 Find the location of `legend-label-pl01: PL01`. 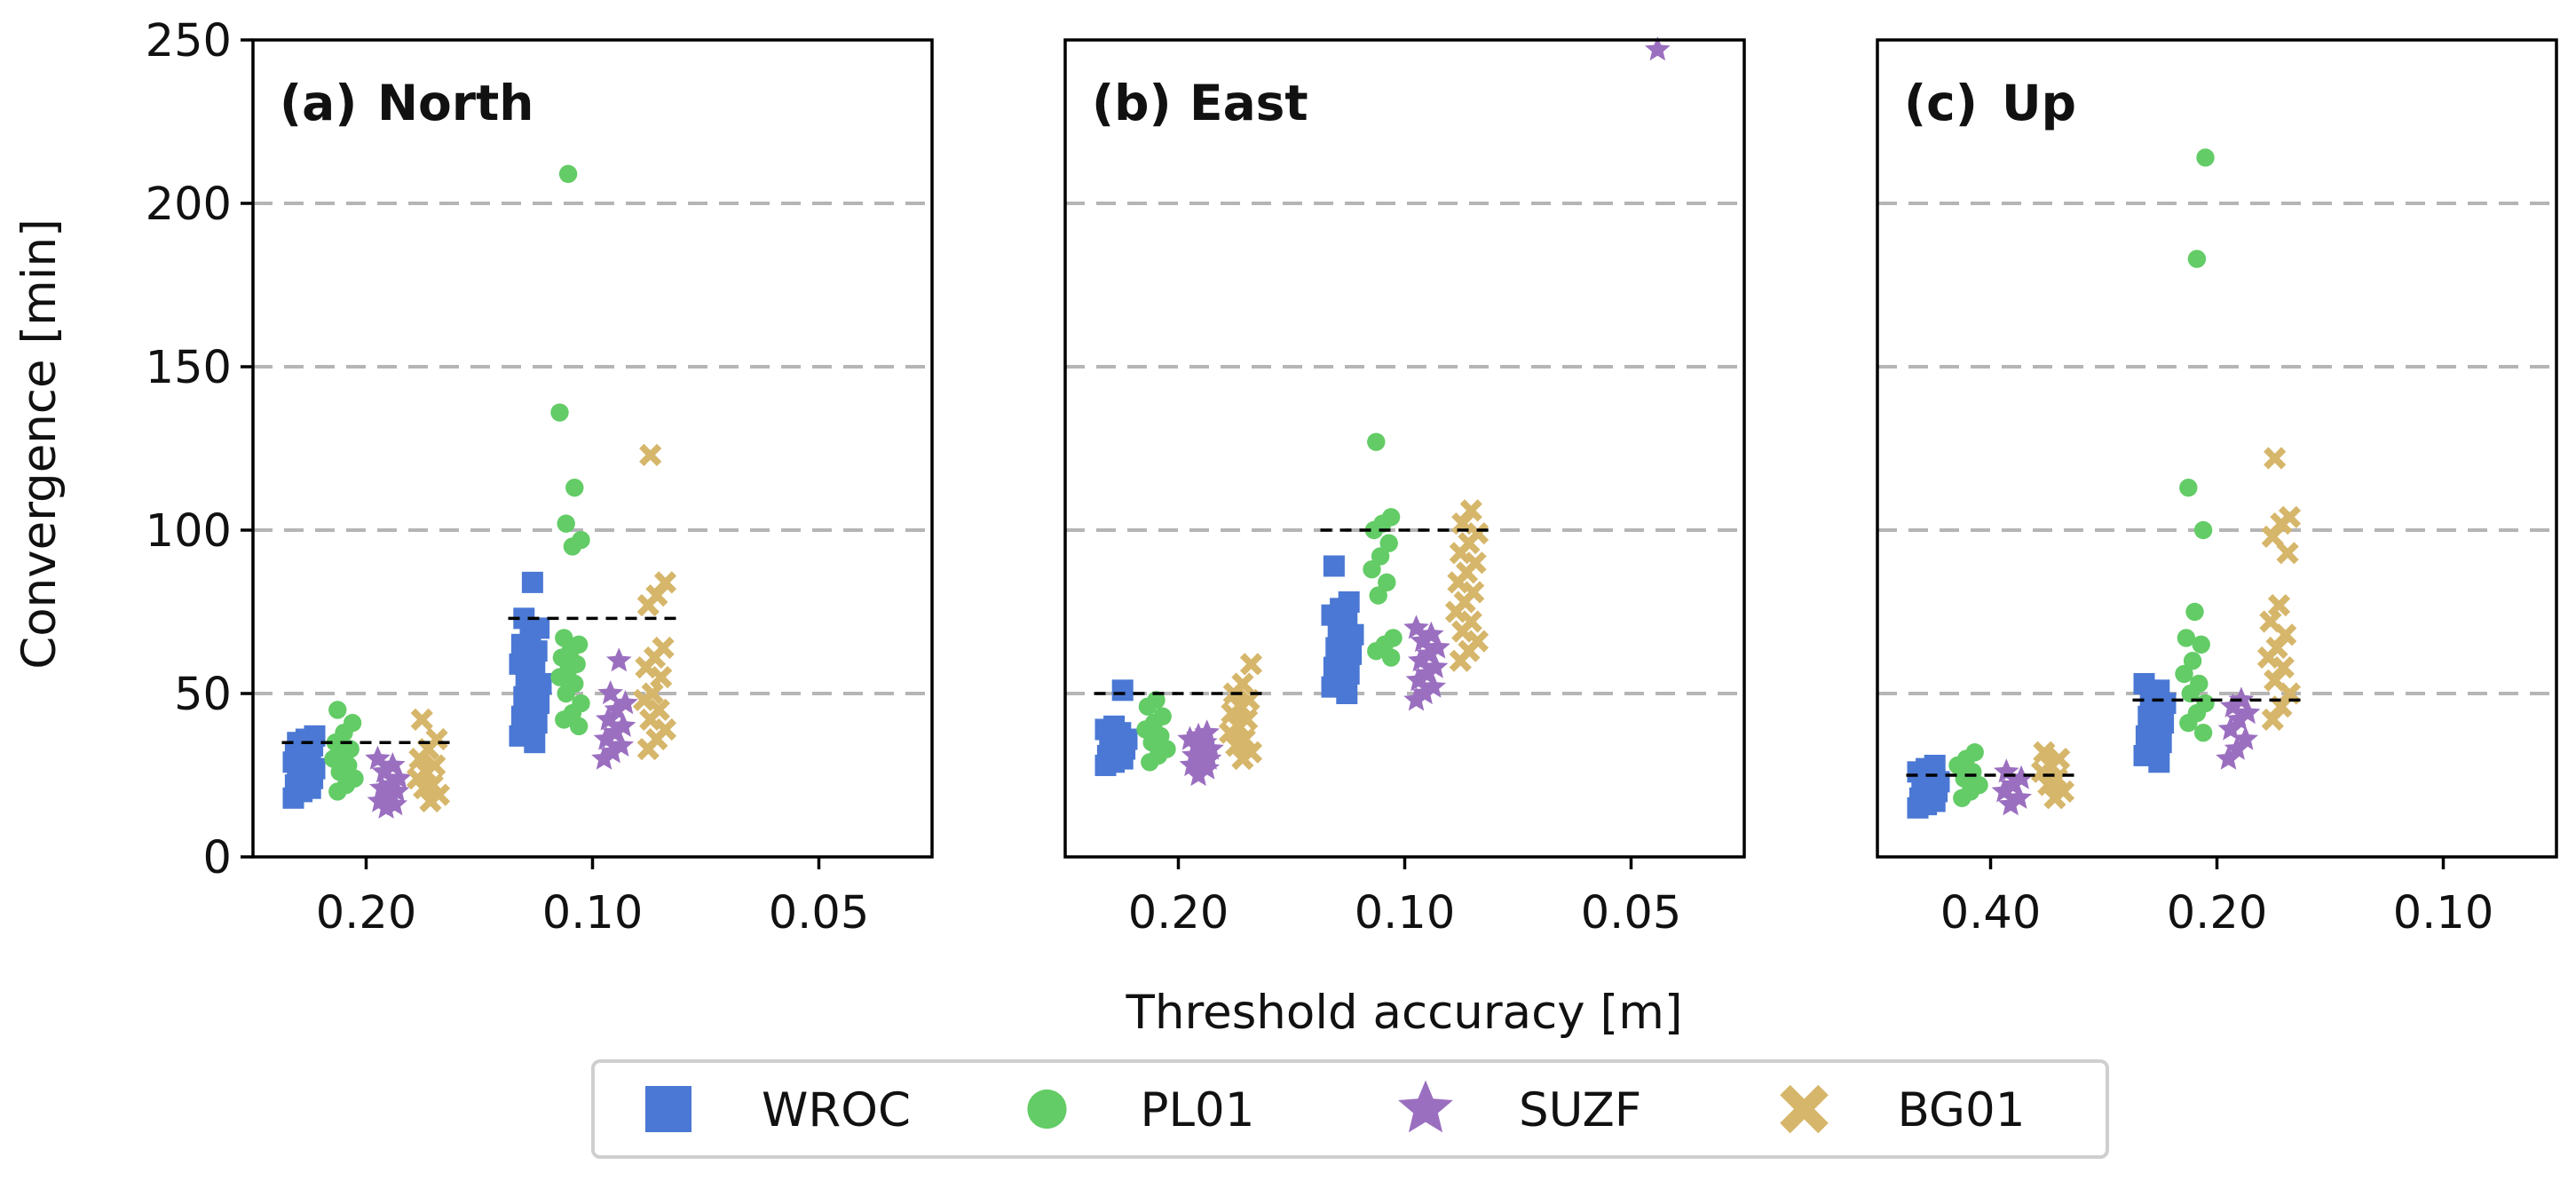

legend-label-pl01: PL01 is located at coordinates (1198, 1110).